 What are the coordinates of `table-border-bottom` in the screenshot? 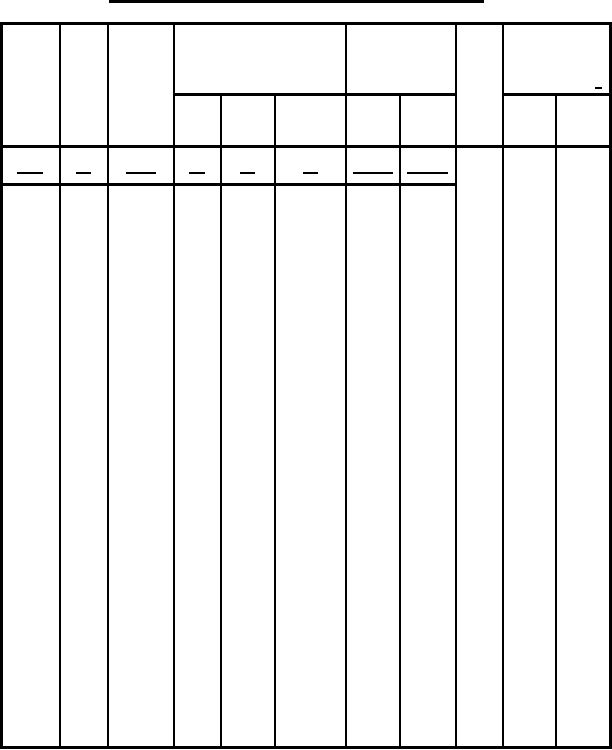 It's located at (306, 747).